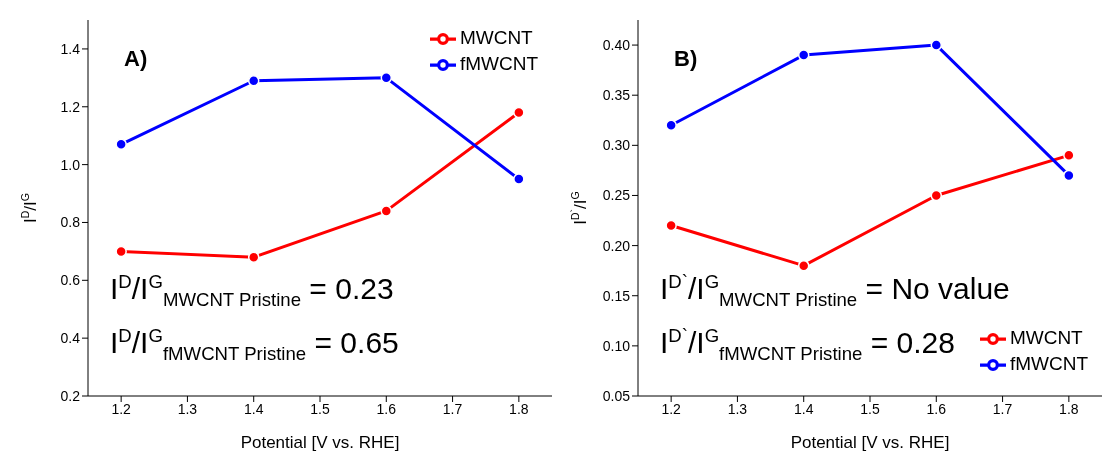 This screenshot has width=1116, height=465. Describe the element at coordinates (616, 245) in the screenshot. I see `y-tick-label: 0.20` at that location.